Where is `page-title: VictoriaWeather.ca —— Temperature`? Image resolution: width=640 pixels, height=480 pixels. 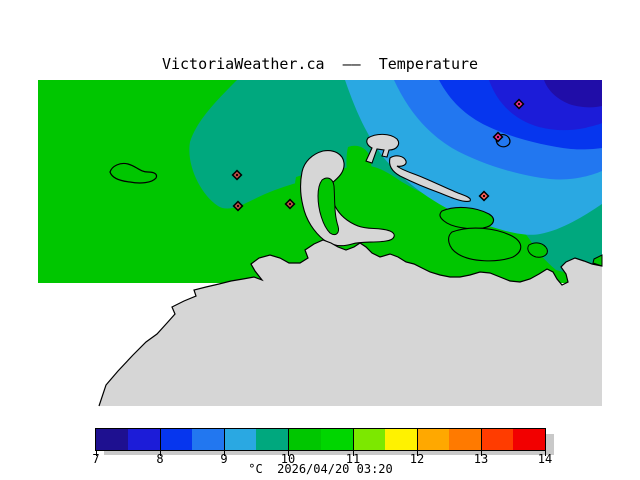
page-title: VictoriaWeather.ca —— Temperature is located at coordinates (320, 64).